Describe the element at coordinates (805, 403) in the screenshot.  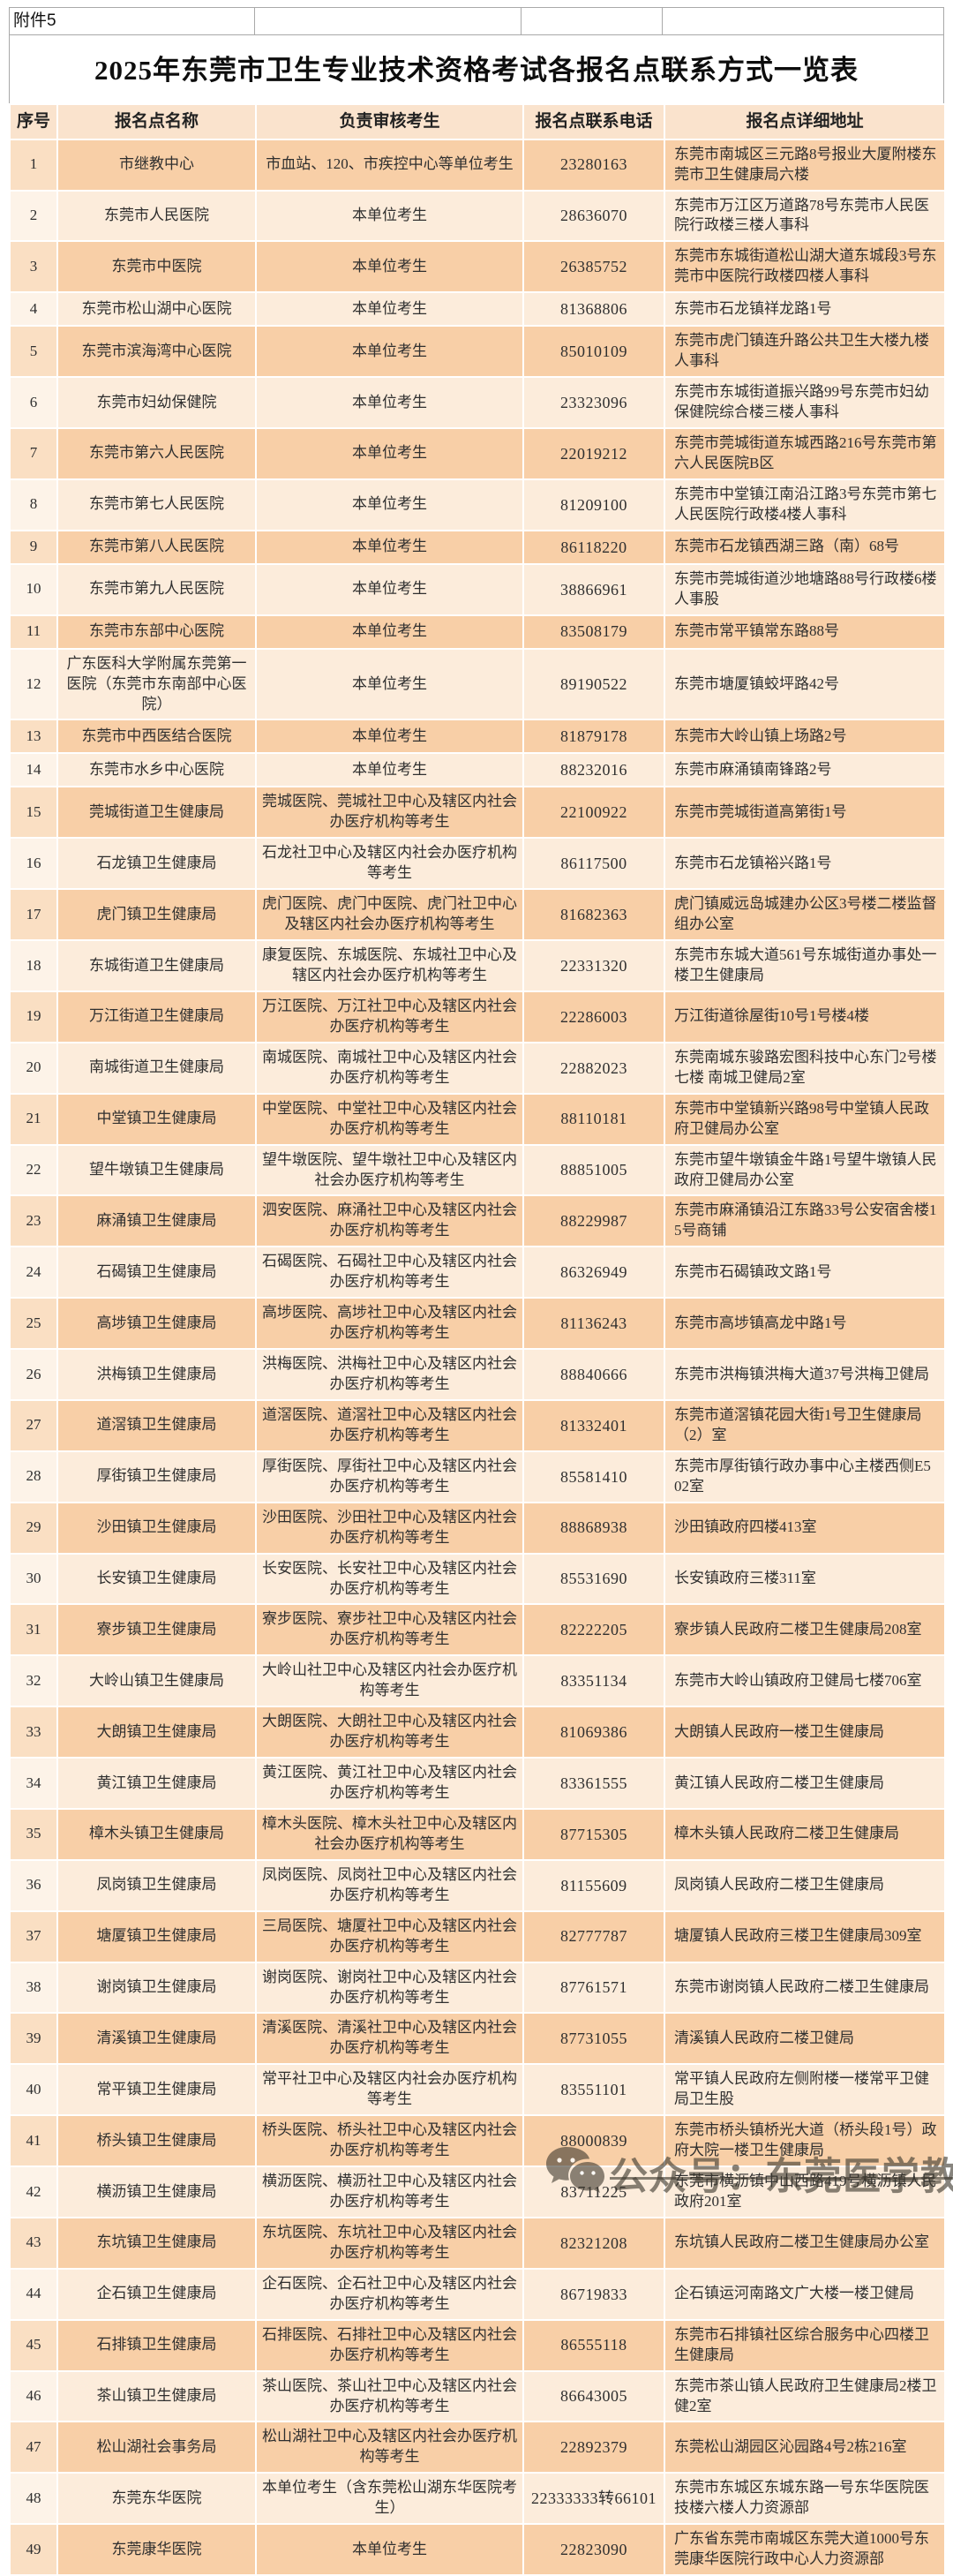
I see `cell-address: 东莞市东城街道振兴路99号东莞市妇幼保健院综合楼三楼人事科` at that location.